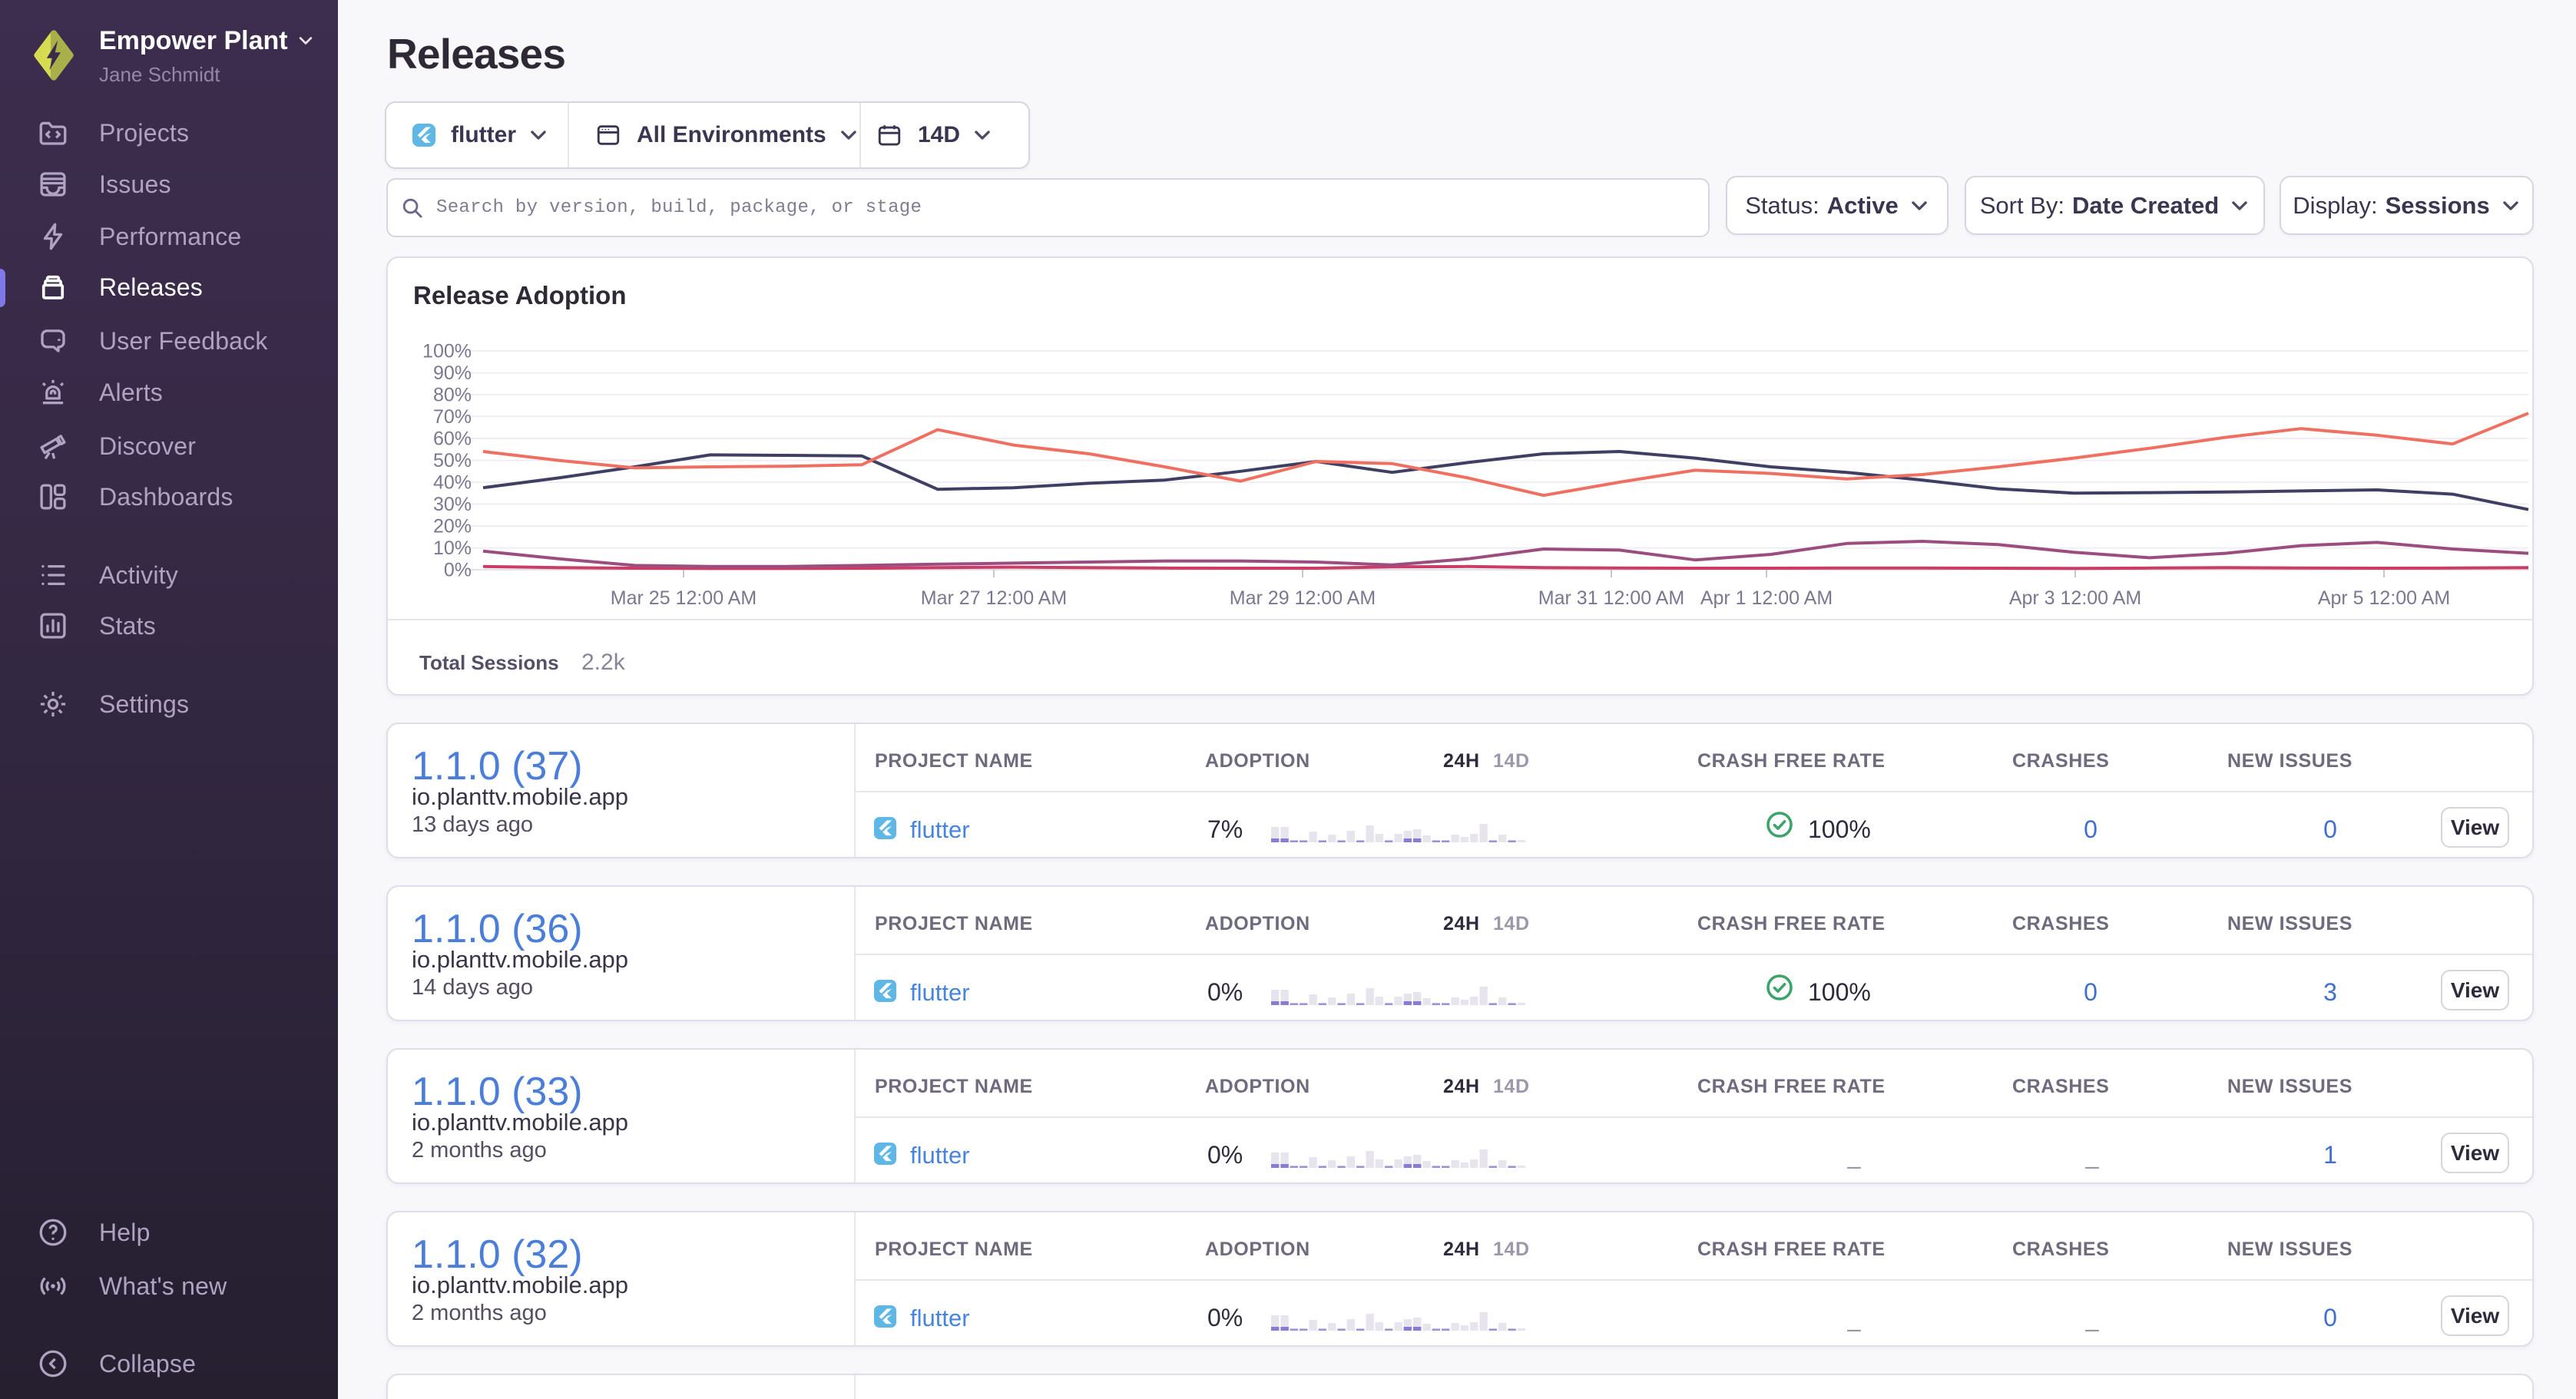  I want to click on svg-text: 30%, so click(453, 504).